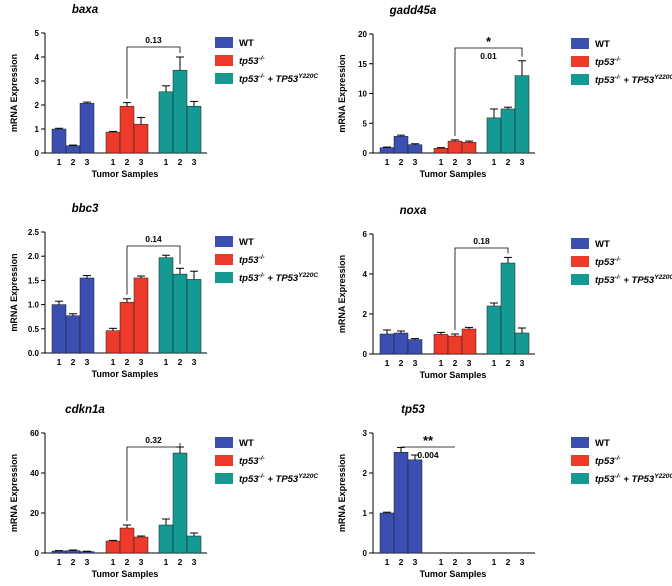 The image size is (672, 586). I want to click on p-value-label: 0.18, so click(481, 241).